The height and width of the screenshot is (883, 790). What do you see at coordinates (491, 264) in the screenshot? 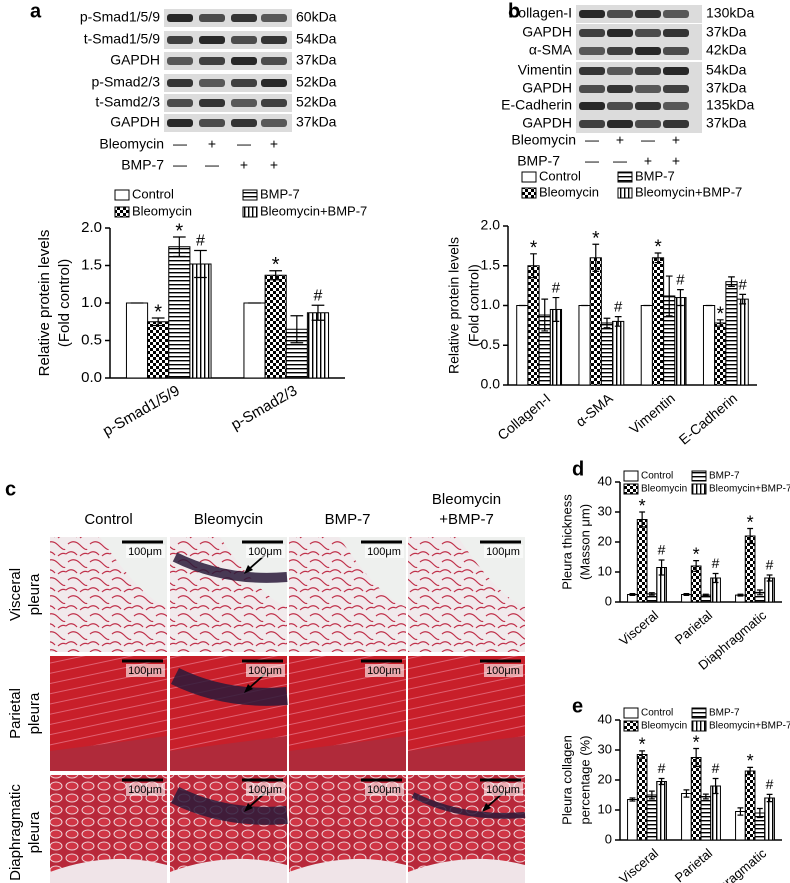
I see `y-tick-label: 1.5` at bounding box center [491, 264].